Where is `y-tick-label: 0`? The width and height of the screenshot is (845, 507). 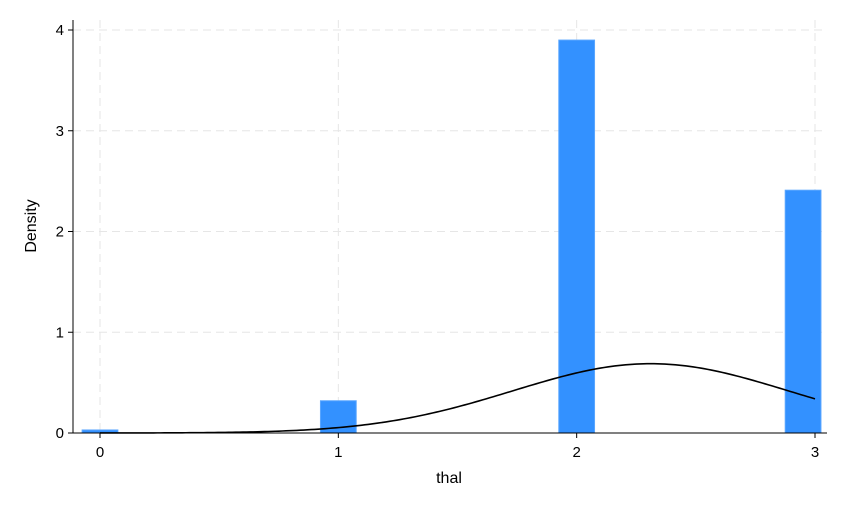 y-tick-label: 0 is located at coordinates (60, 433).